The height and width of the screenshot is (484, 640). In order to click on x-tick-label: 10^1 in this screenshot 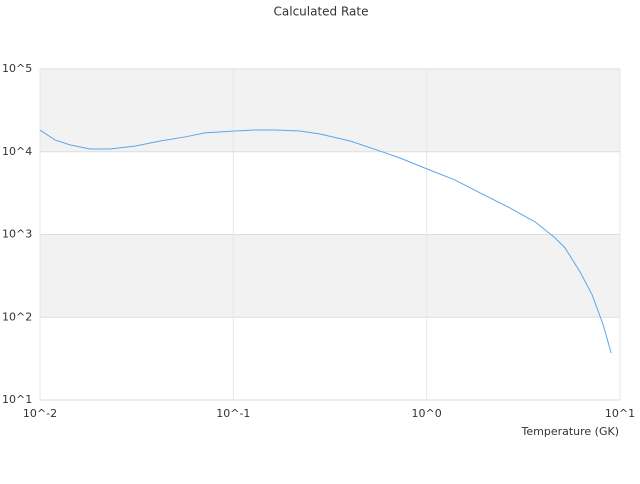, I will do `click(620, 413)`.